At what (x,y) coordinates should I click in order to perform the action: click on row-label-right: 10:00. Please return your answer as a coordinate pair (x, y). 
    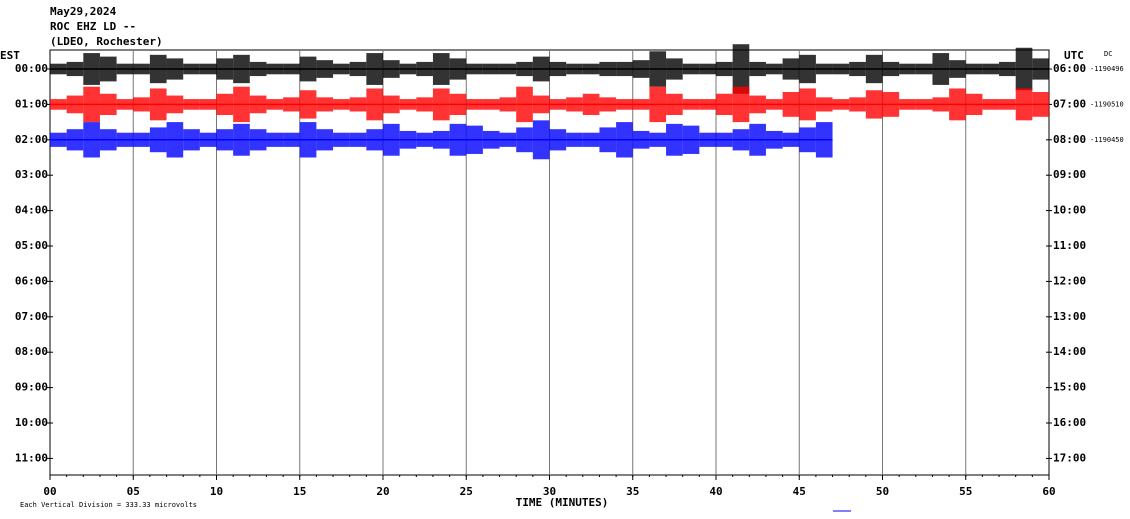
    Looking at the image, I should click on (1069, 210).